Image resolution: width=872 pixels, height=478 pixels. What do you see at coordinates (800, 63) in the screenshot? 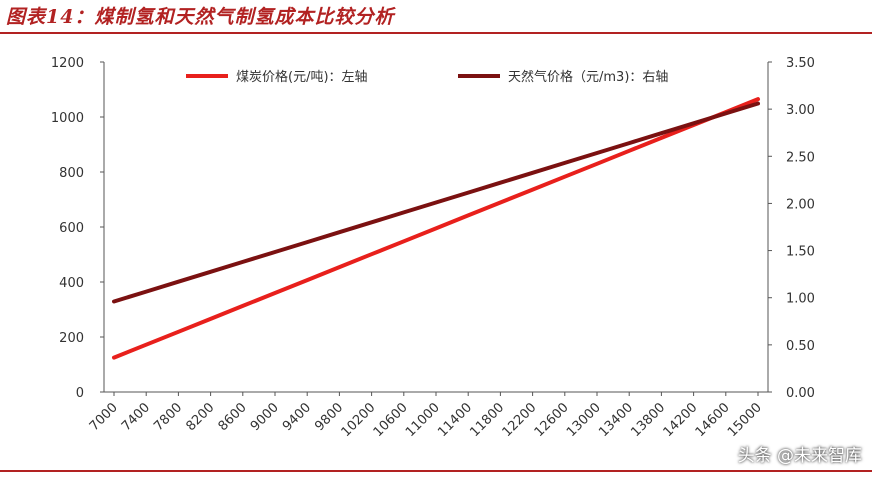
I see `right-tick-label: 3.50` at bounding box center [800, 63].